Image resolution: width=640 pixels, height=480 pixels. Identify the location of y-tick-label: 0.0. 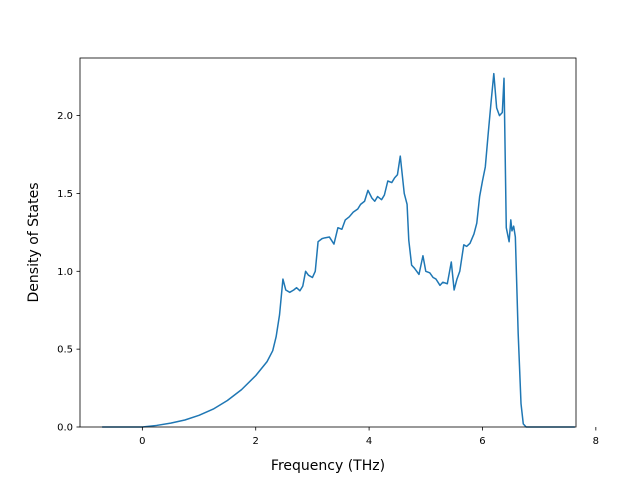
(65, 428).